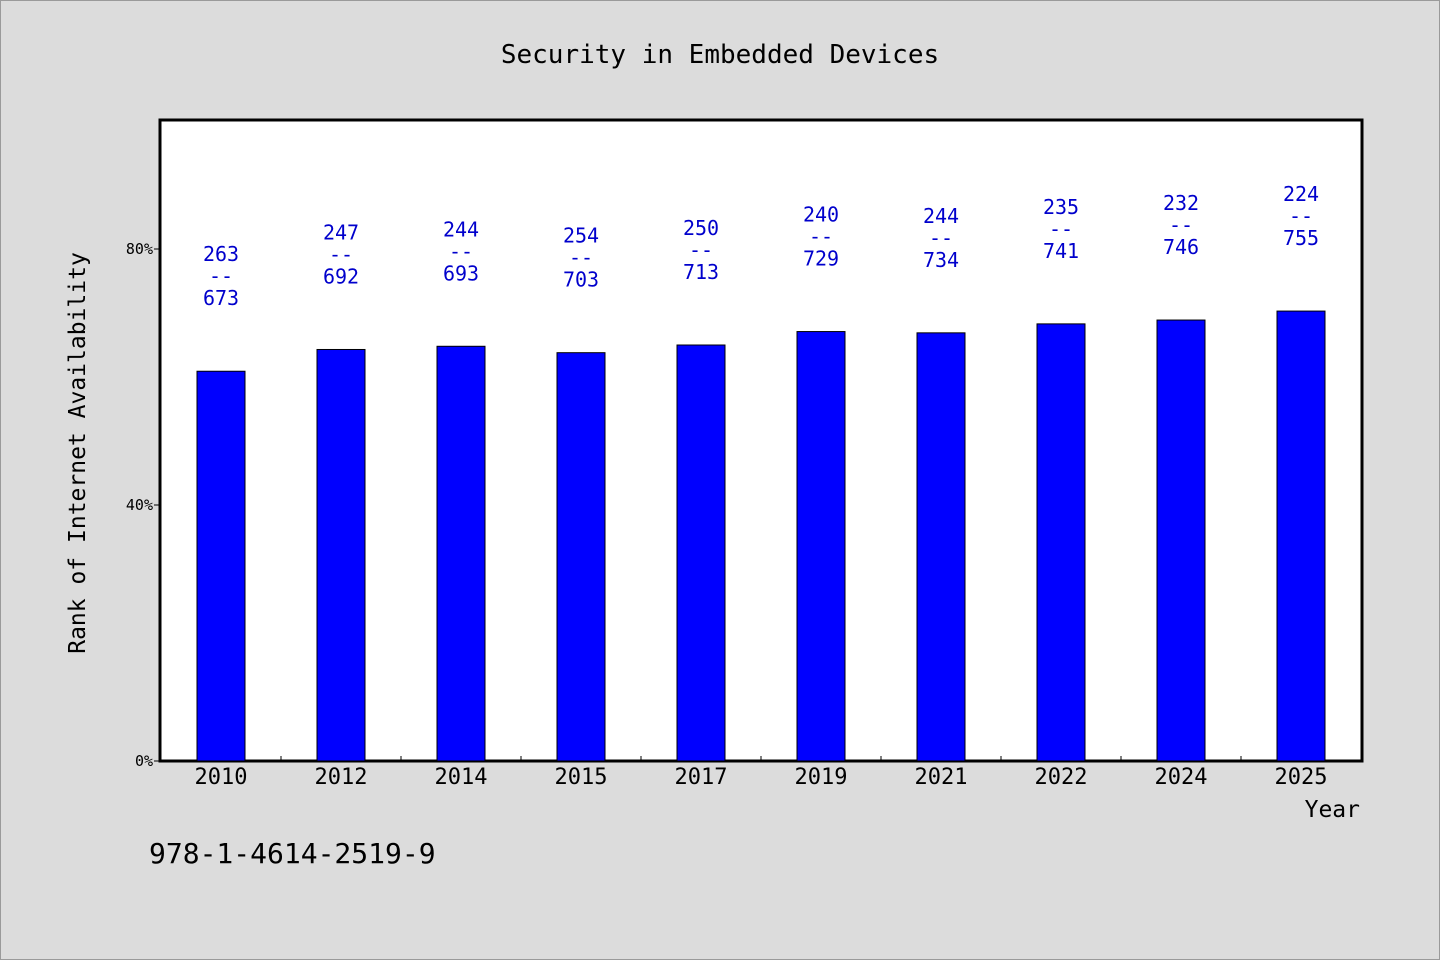 This screenshot has height=960, width=1440. Describe the element at coordinates (701, 272) in the screenshot. I see `bar-label-2017-line-3: 713` at that location.